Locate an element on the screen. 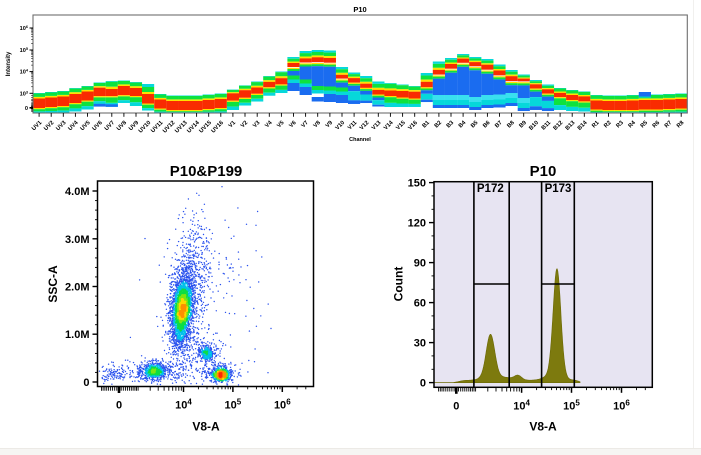 Image resolution: width=701 pixels, height=455 pixels. svg-text: R5 is located at coordinates (645, 124).